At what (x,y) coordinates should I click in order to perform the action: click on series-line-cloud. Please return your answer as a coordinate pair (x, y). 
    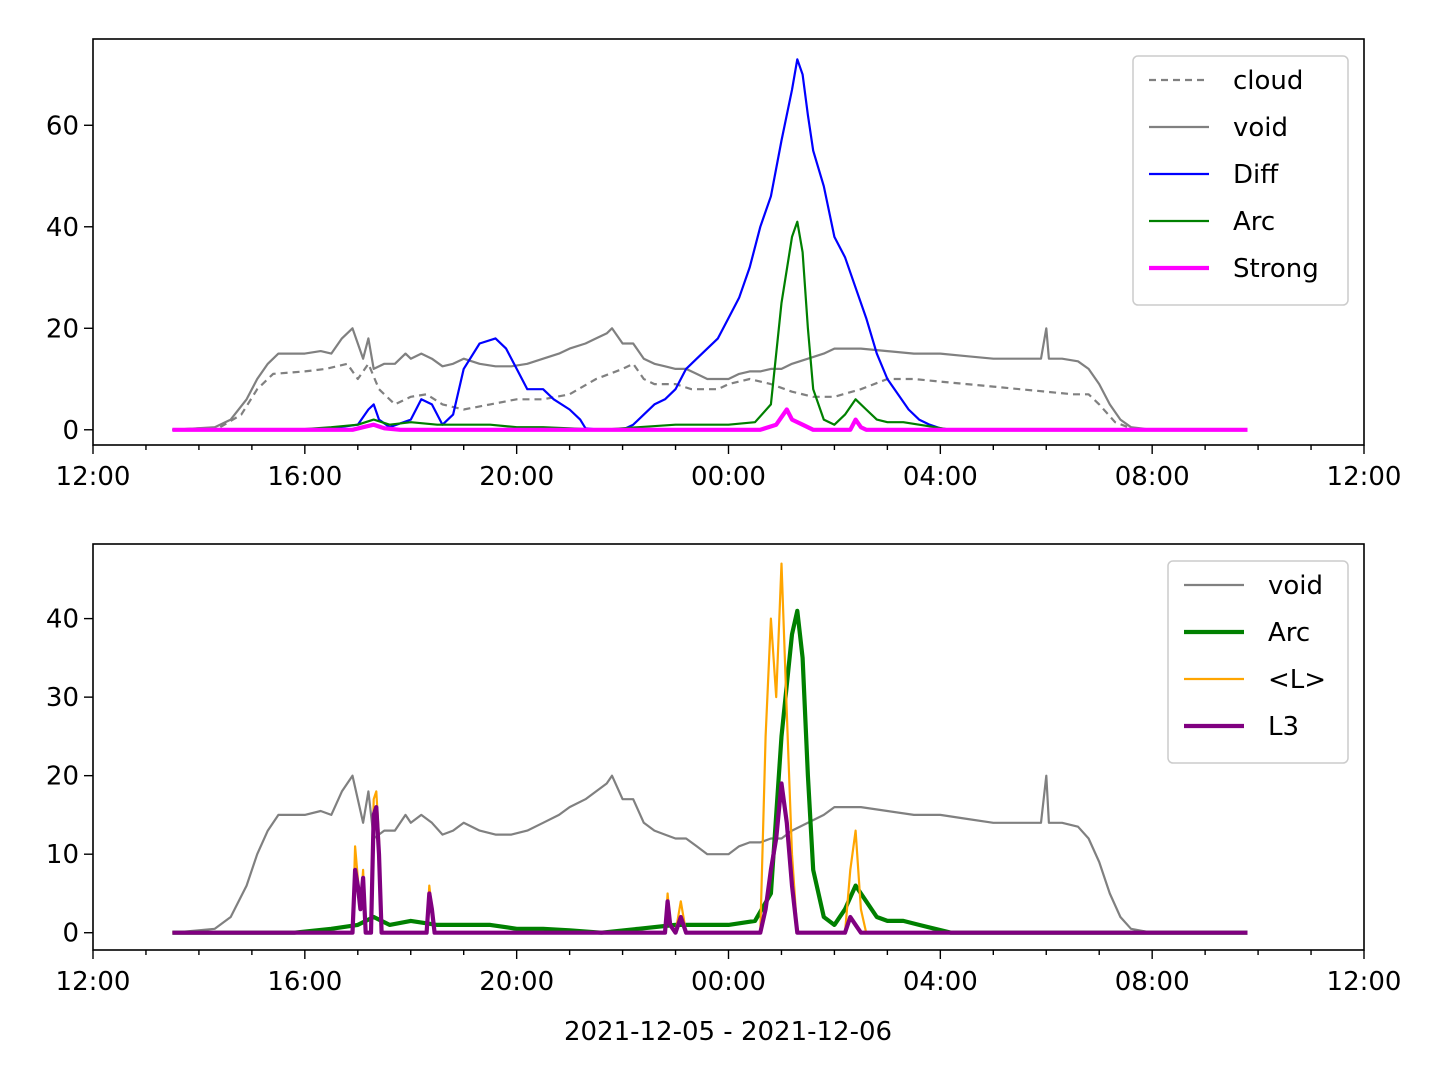
    Looking at the image, I should click on (710, 396).